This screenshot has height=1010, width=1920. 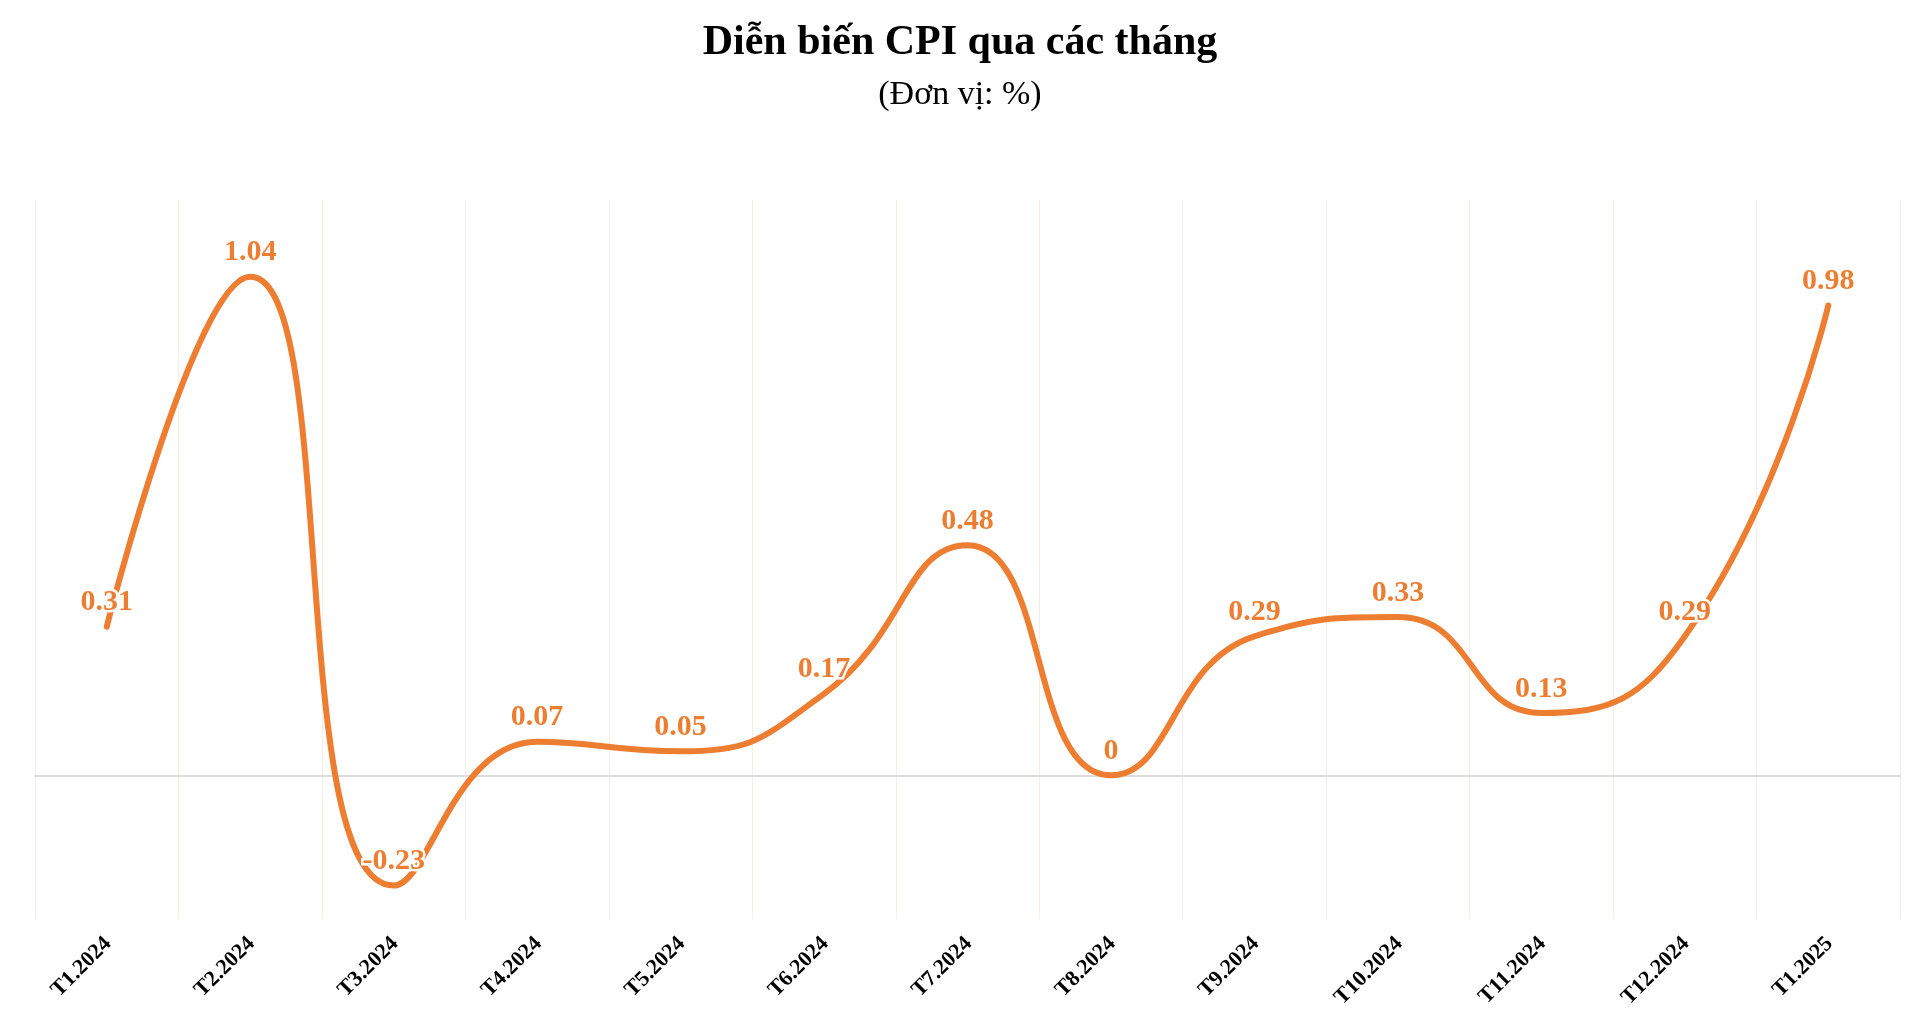 I want to click on chart-subtitle: (Đơn vị: %), so click(x=960, y=92).